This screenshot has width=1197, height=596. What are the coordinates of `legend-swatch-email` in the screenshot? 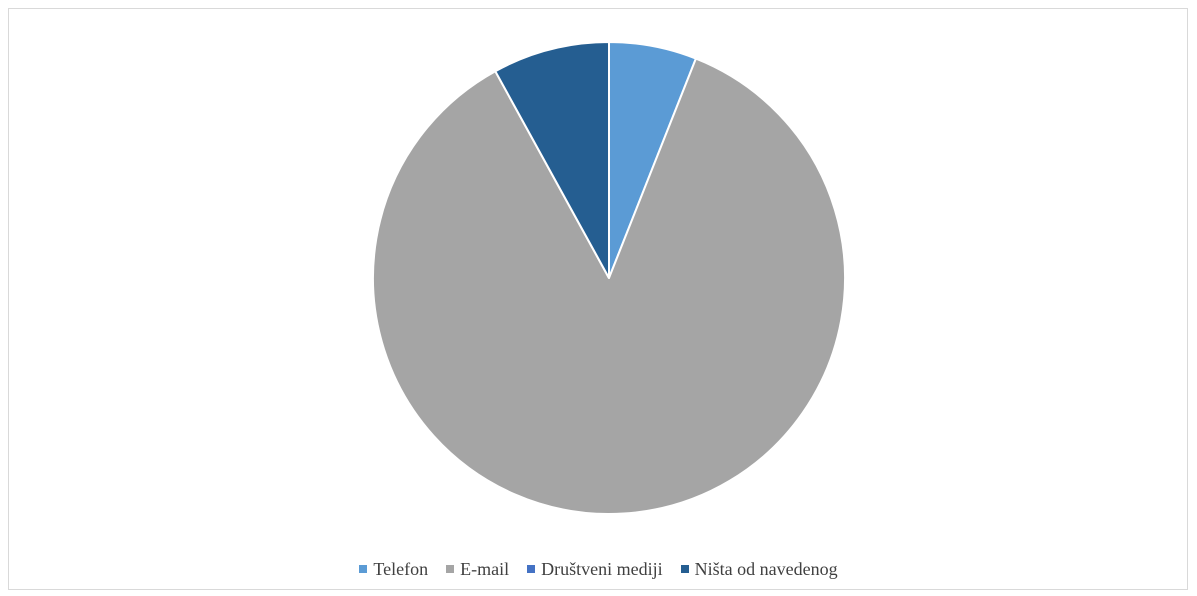 It's located at (450, 569).